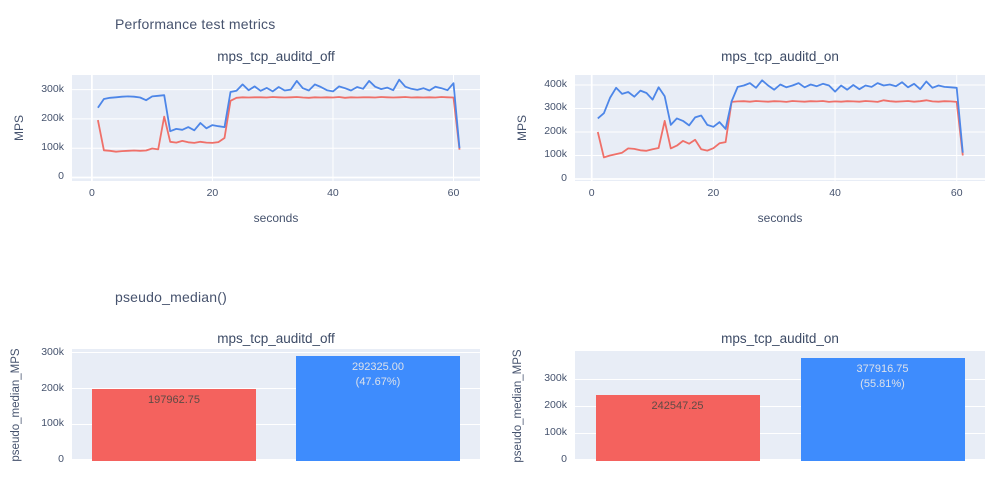 This screenshot has height=498, width=1000. I want to click on bar-blue: 377916.75 (55.81%), so click(882, 409).